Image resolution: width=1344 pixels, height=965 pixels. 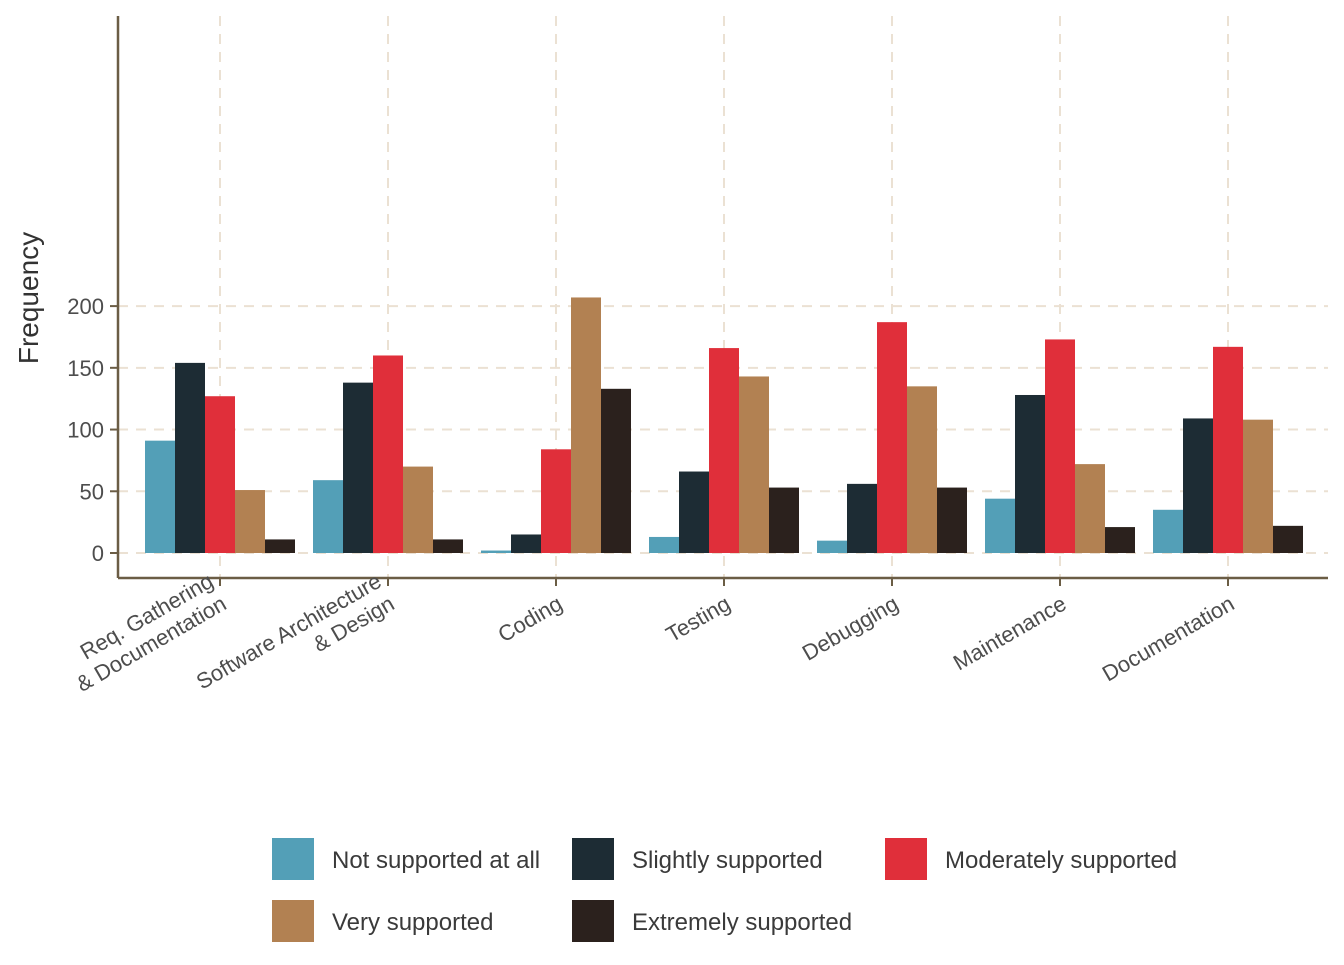 I want to click on x-tick-label: Testing, so click(x=698, y=619).